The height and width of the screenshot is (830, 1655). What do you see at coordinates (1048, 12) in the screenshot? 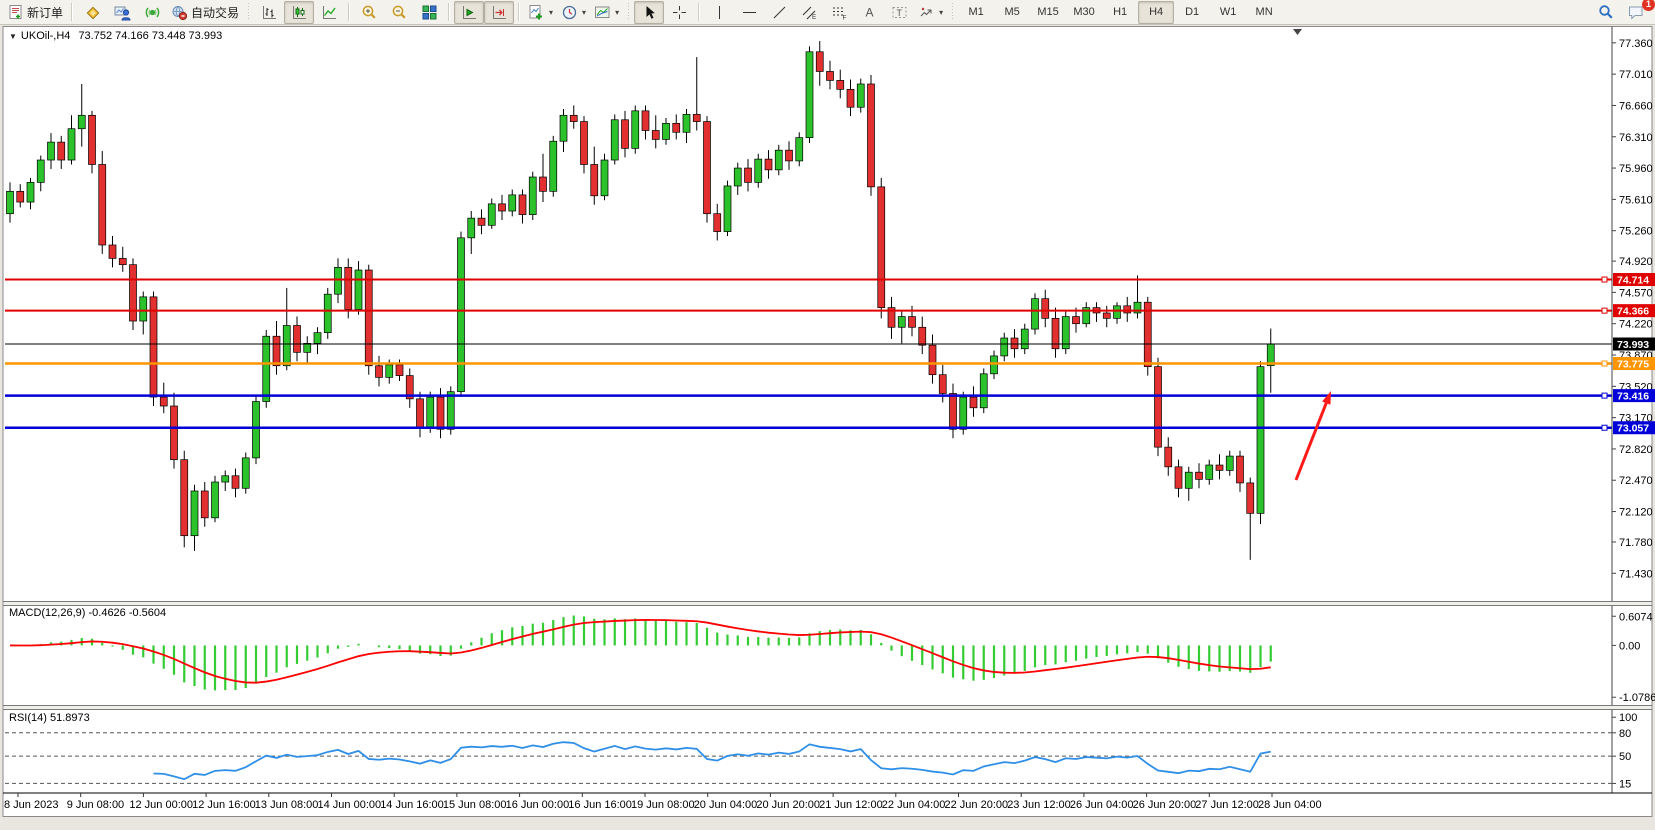
I see `period-button-m15: M15` at bounding box center [1048, 12].